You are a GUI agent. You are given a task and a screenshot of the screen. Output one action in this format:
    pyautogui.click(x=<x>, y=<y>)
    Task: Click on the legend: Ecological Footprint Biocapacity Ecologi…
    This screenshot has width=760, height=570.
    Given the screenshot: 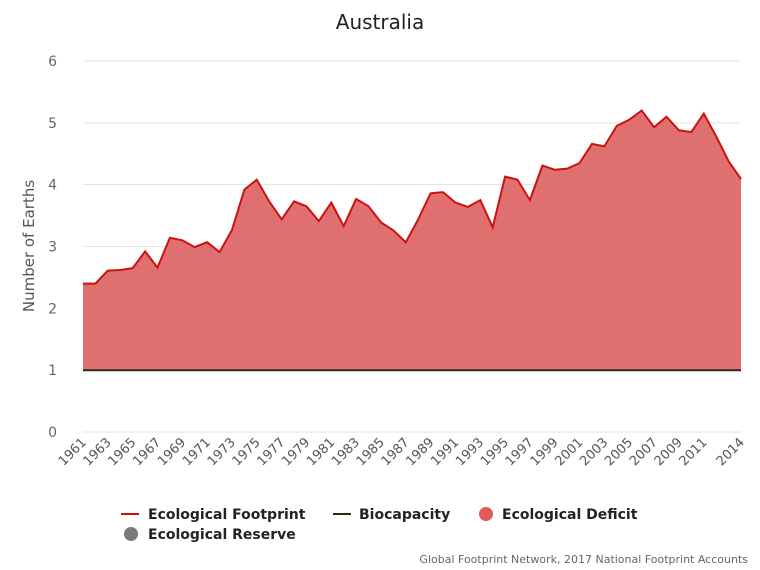 What is the action you would take?
    pyautogui.click(x=379, y=525)
    